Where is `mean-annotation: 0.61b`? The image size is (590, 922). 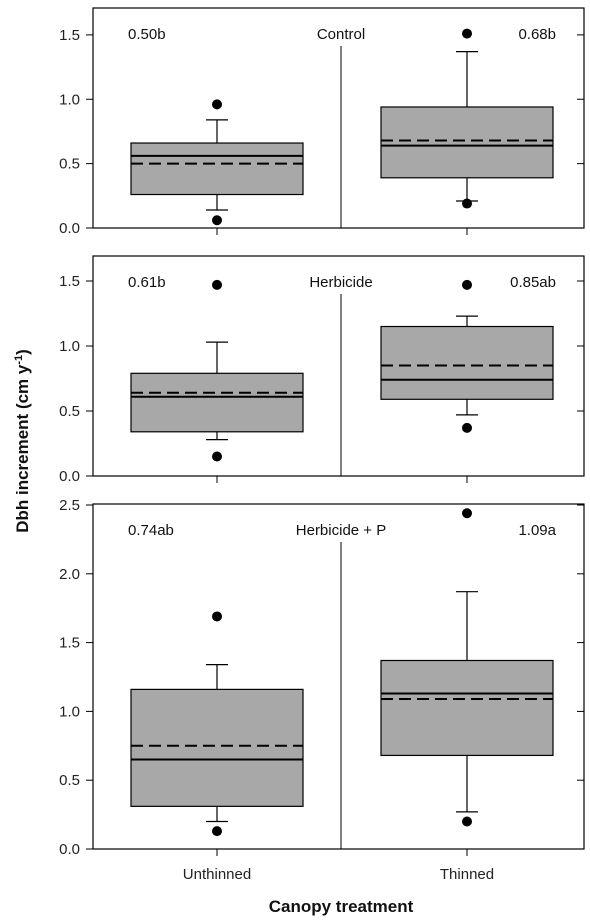 mean-annotation: 0.61b is located at coordinates (147, 282).